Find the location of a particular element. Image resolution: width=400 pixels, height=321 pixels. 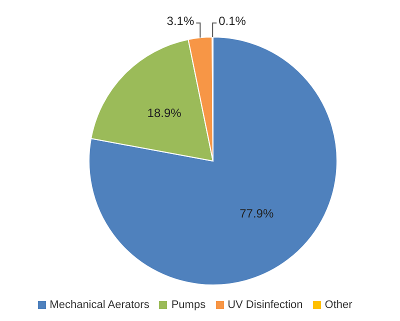

data-label: 77.9% is located at coordinates (257, 213).